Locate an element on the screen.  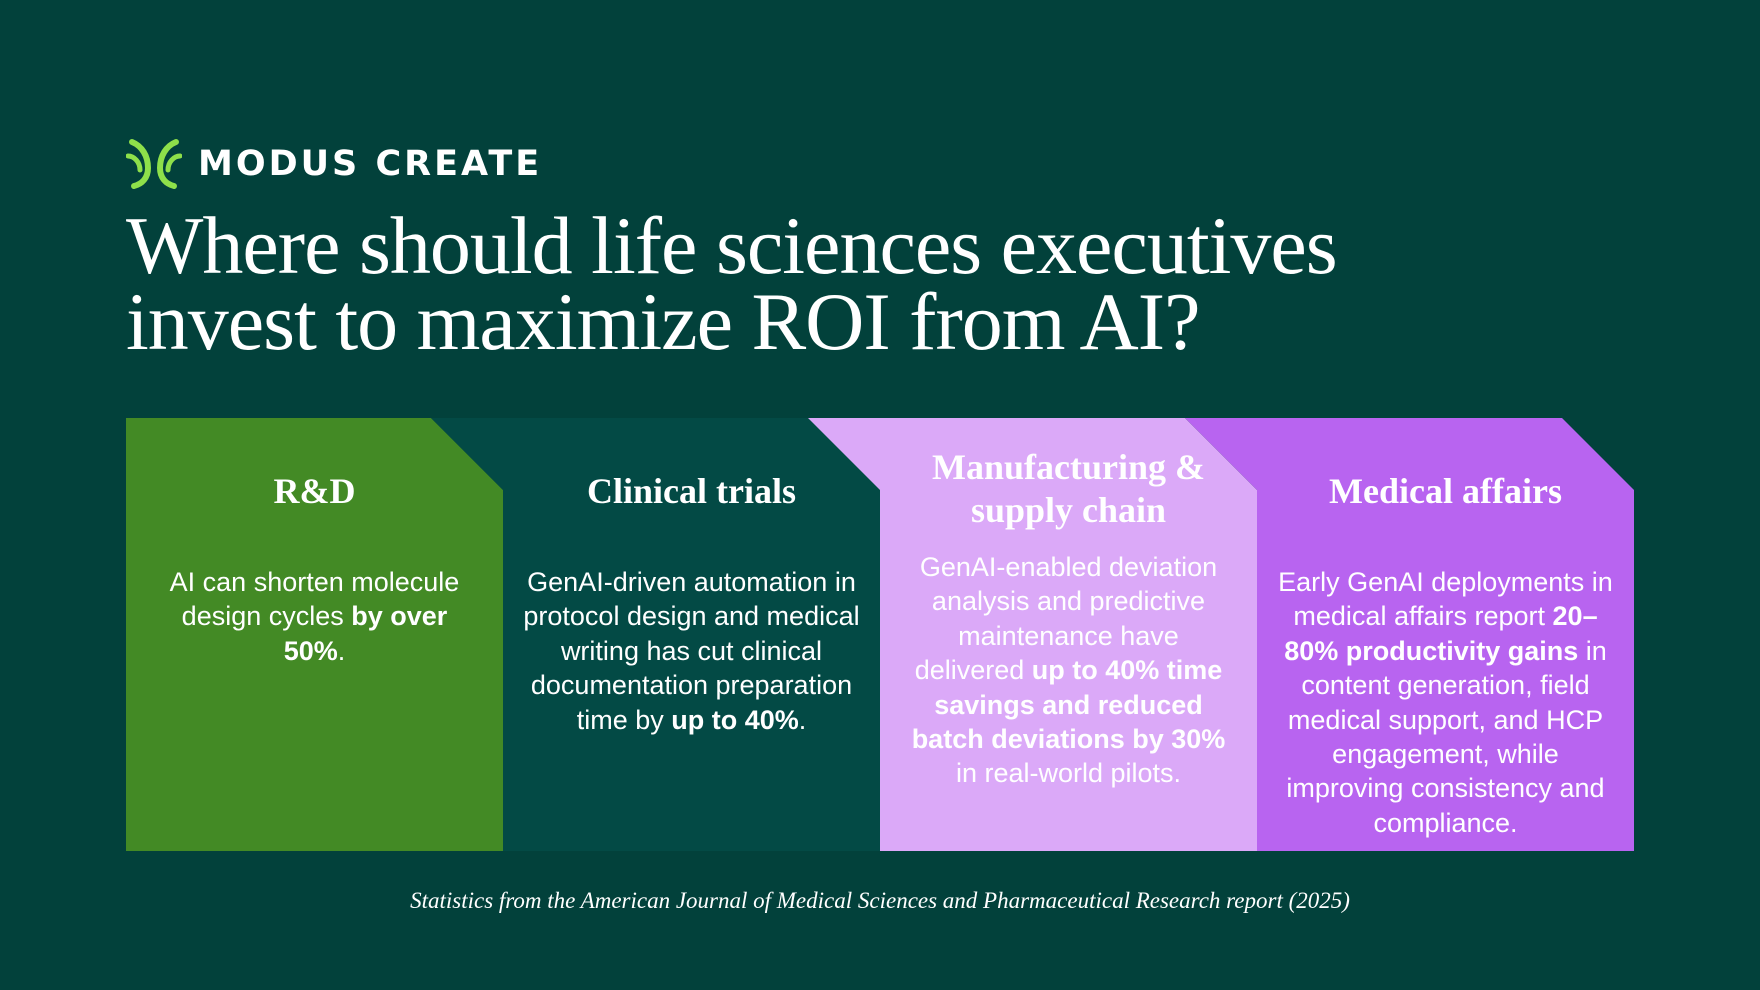
panel-title: Clinical trials is located at coordinates (691, 491).